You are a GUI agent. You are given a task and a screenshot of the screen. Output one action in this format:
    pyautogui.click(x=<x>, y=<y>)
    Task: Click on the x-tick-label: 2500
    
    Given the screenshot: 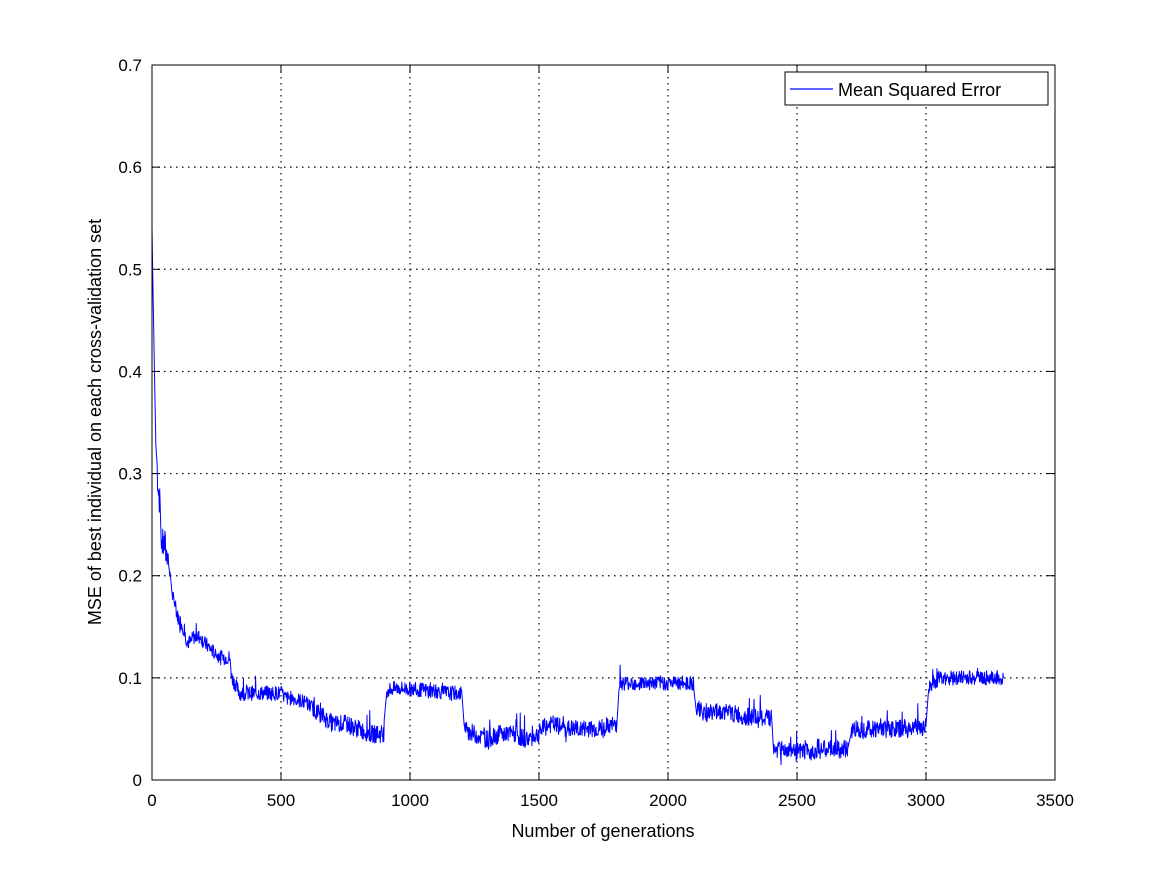 What is the action you would take?
    pyautogui.click(x=797, y=800)
    